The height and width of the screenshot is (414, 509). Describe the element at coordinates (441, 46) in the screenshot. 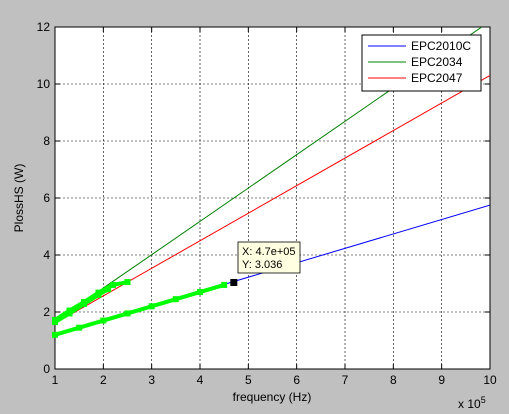

I see `legend-label: EPC2010C` at that location.